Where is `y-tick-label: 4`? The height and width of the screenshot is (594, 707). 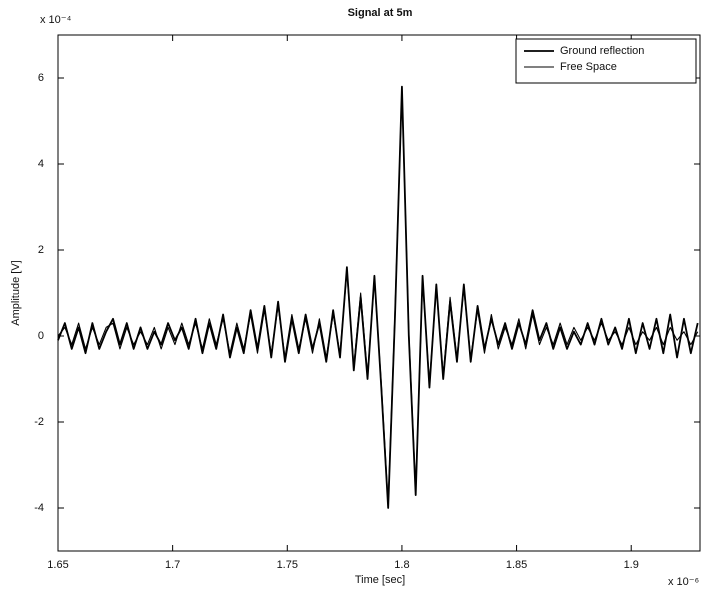 y-tick-label: 4 is located at coordinates (41, 164).